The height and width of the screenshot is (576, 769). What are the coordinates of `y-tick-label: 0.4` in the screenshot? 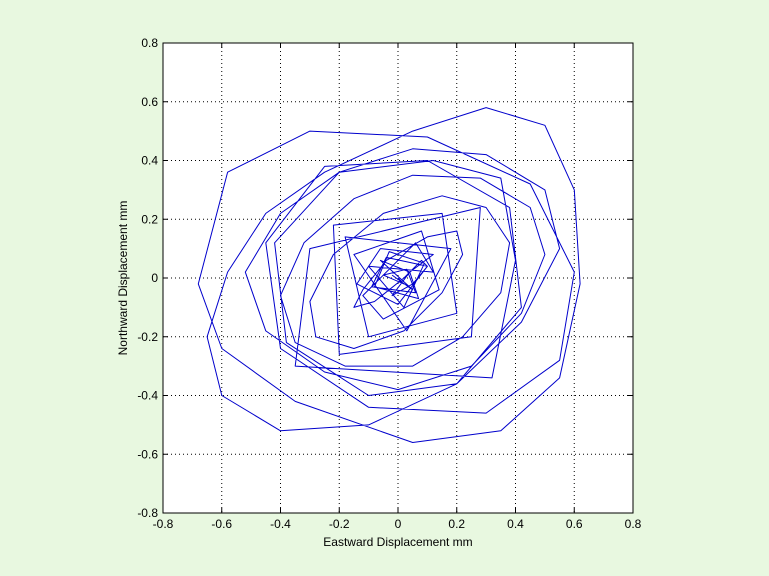 It's located at (149, 161).